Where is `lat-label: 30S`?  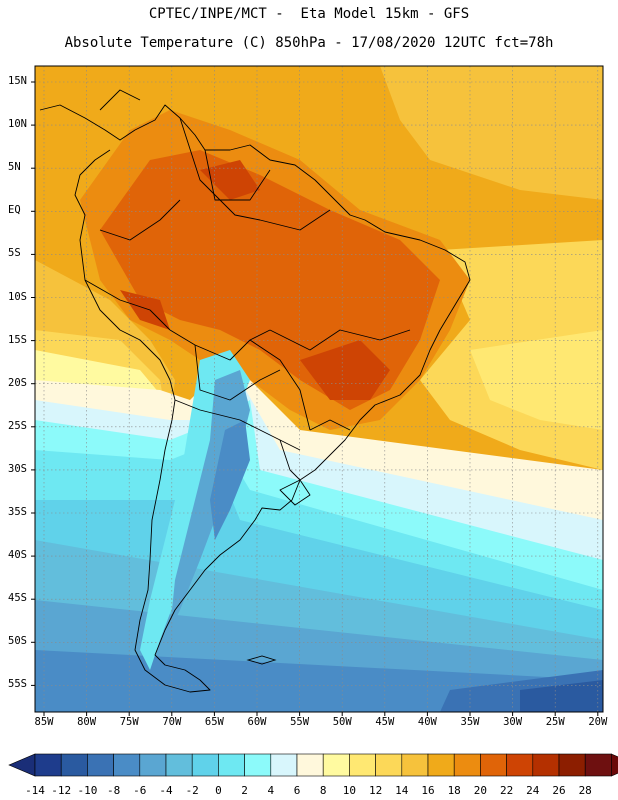 lat-label: 30S is located at coordinates (17, 468).